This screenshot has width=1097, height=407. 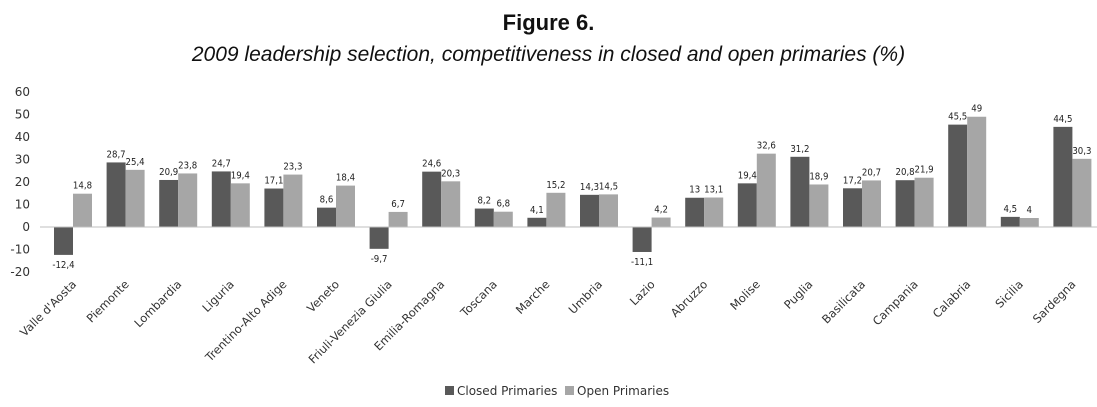 I want to click on data-value-label: 30,3, so click(x=1081, y=151).